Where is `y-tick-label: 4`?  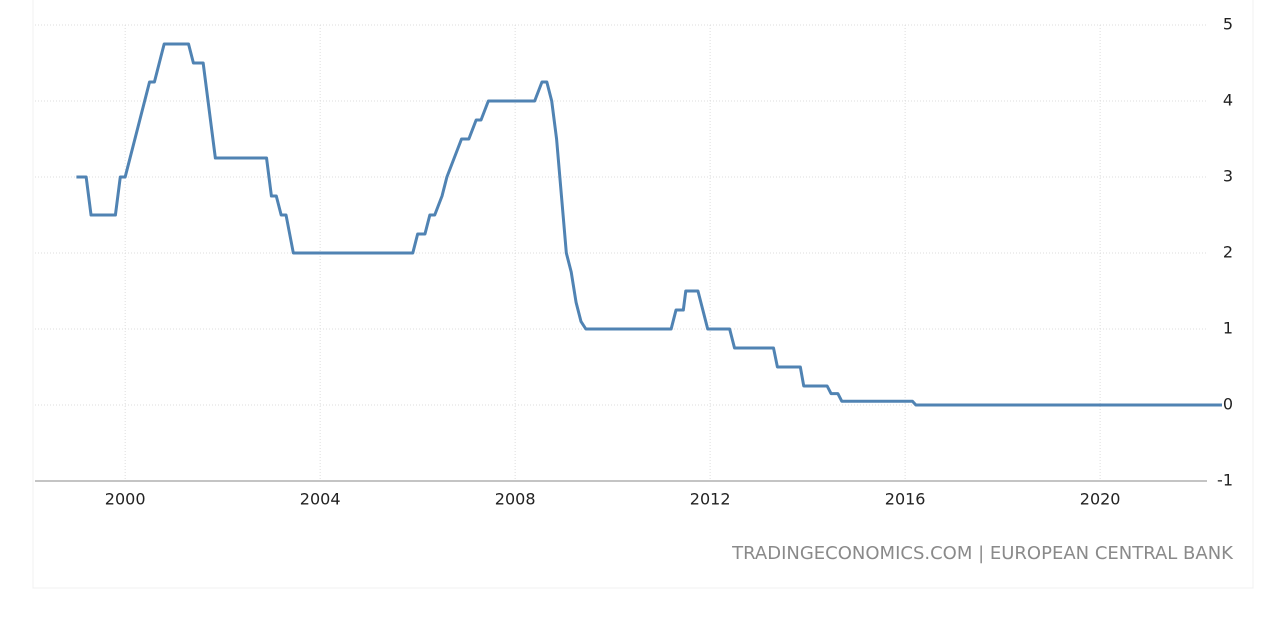 y-tick-label: 4 is located at coordinates (1228, 100).